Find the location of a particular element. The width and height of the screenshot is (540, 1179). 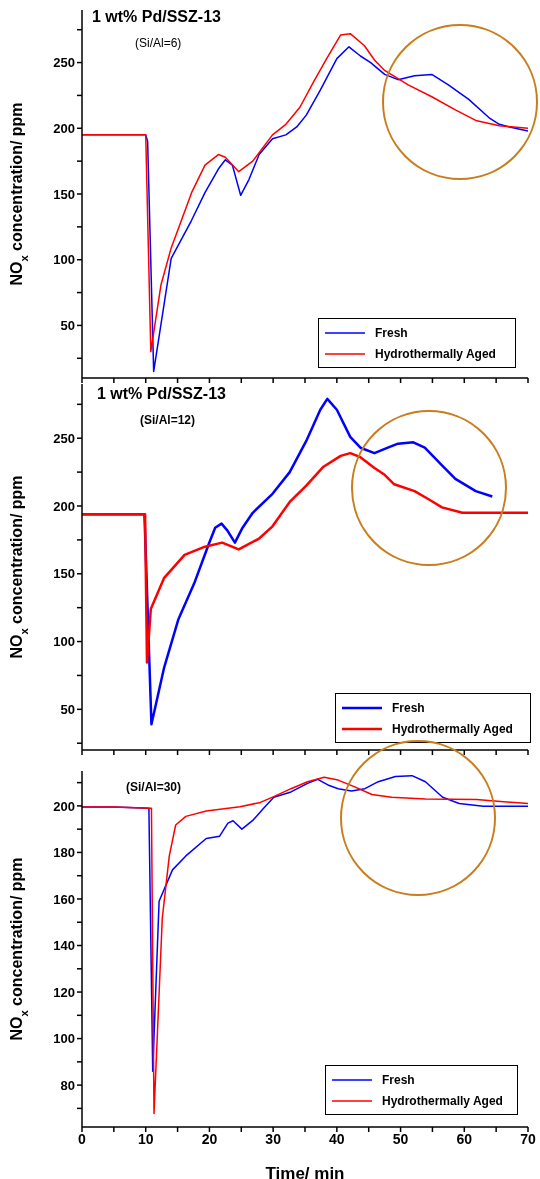

x-tick-label: 0 is located at coordinates (82, 1138).